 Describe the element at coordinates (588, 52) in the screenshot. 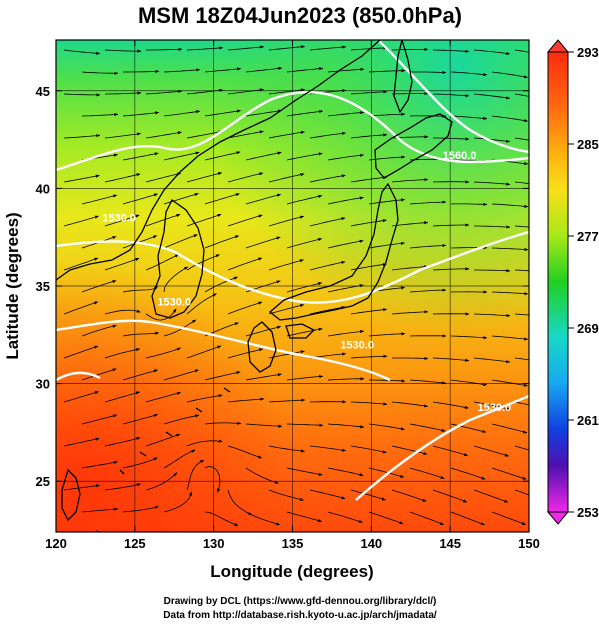

I see `colorbar-tick-label: 293` at that location.